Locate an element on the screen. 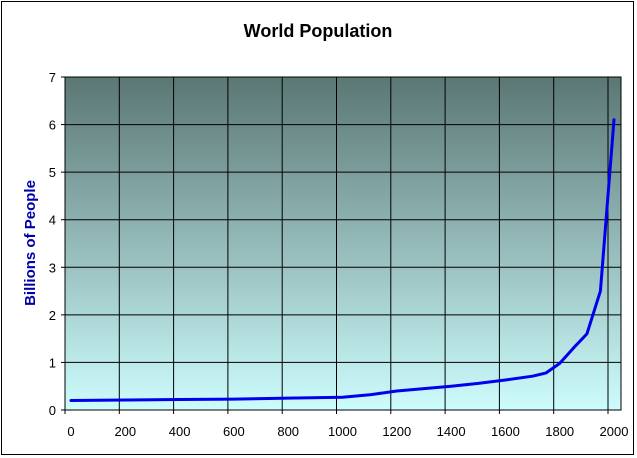  y-tick-label: 6 is located at coordinates (52, 125).